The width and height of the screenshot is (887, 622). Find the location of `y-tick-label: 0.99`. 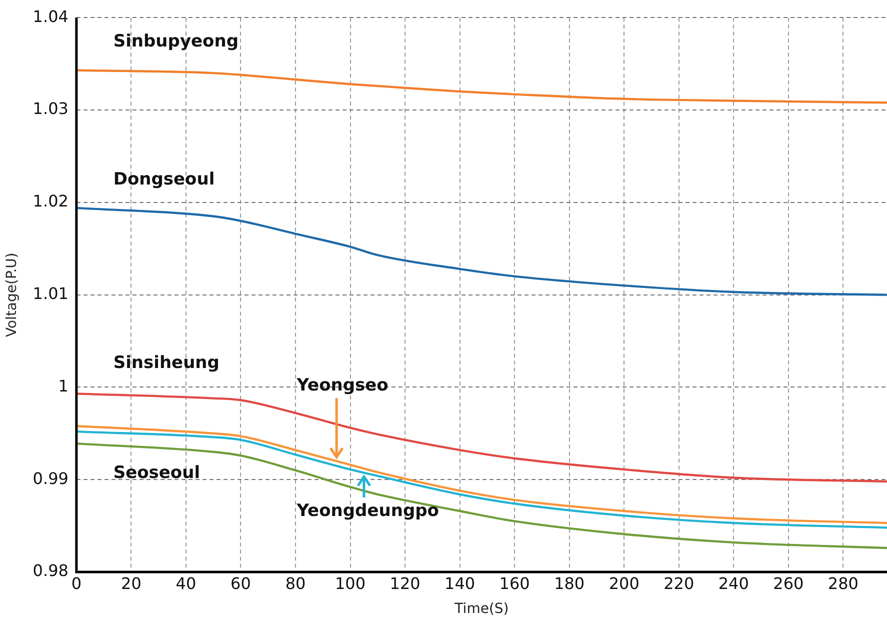

y-tick-label: 0.99 is located at coordinates (50, 478).